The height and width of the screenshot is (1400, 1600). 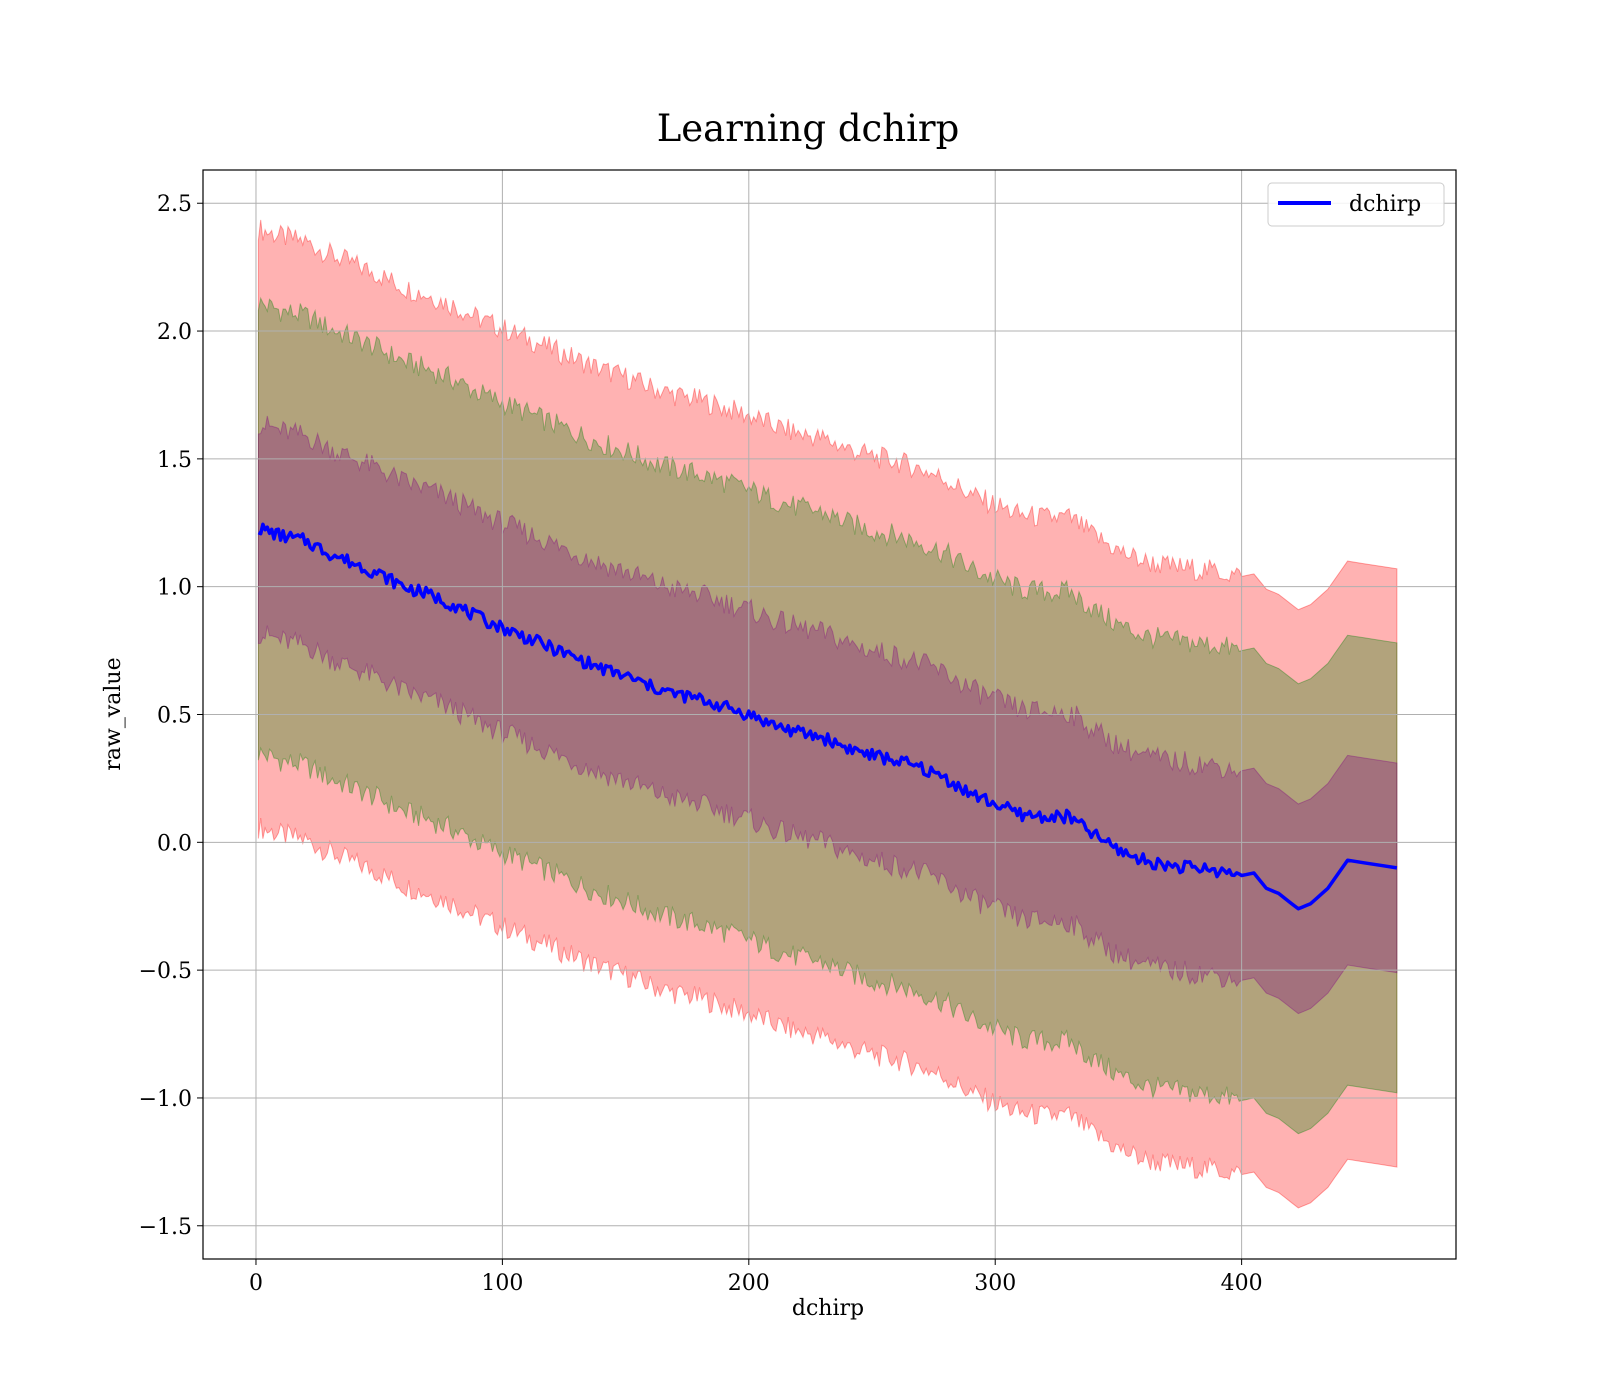 I want to click on y-tick-label: 2.0, so click(x=174, y=332).